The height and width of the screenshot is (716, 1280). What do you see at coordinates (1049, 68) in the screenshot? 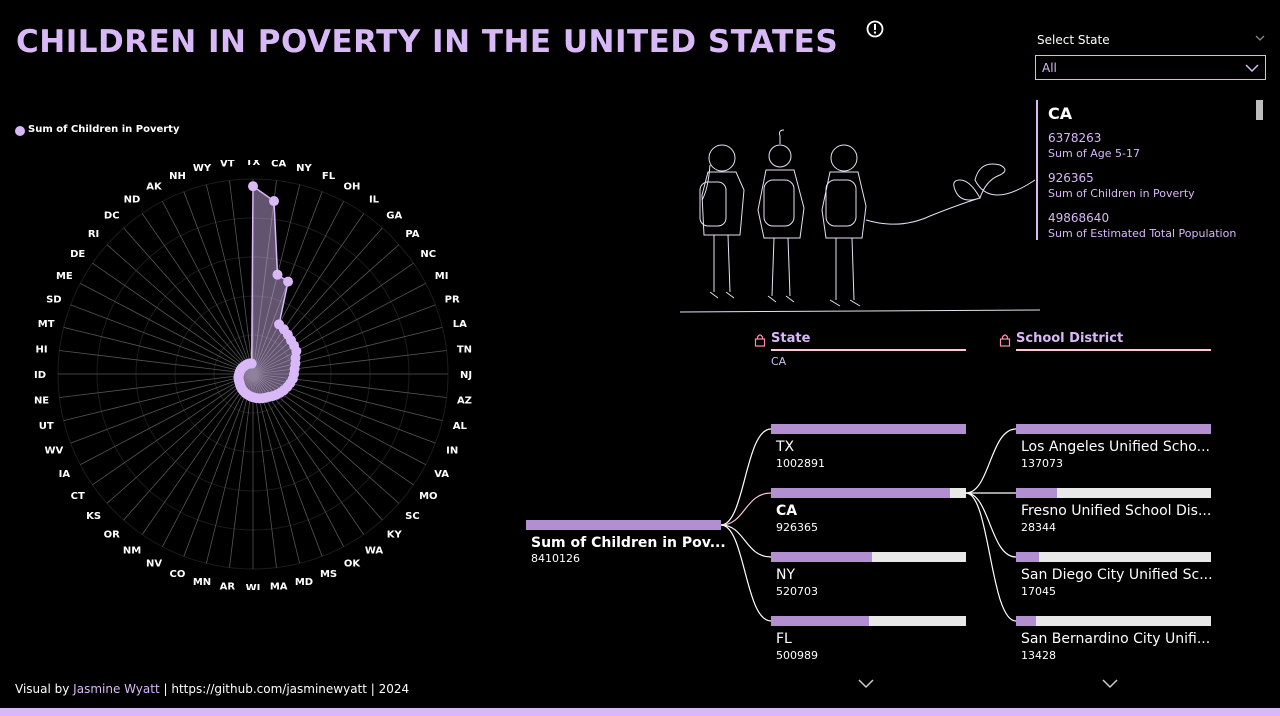
I see `state-select-value: All` at bounding box center [1049, 68].